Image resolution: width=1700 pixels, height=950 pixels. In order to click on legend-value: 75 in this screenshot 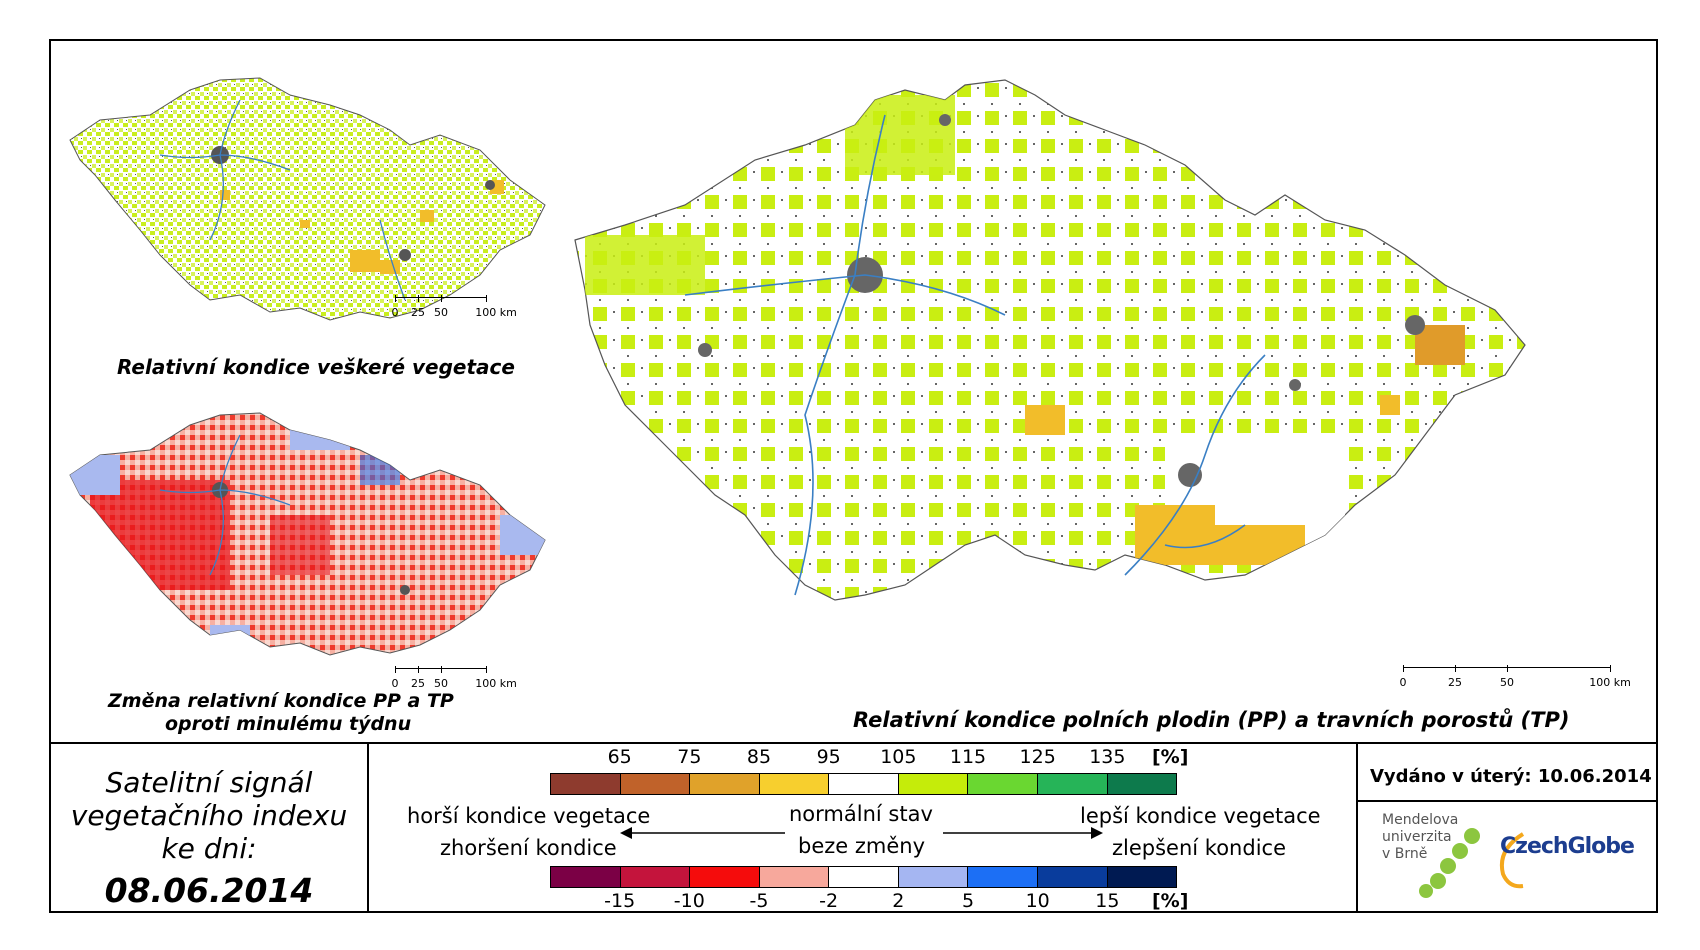, I will do `click(689, 757)`.